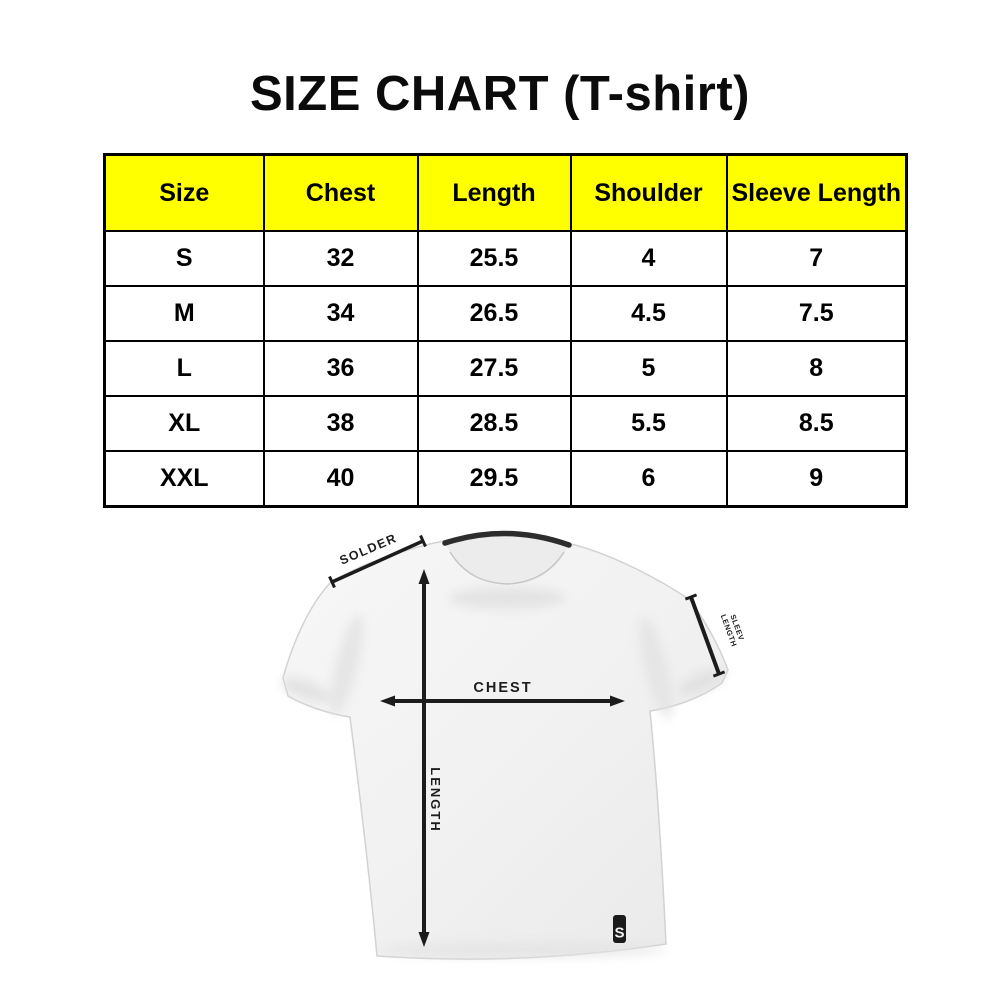 The image size is (1000, 1005). Describe the element at coordinates (340, 368) in the screenshot. I see `cell-chest: 36` at that location.